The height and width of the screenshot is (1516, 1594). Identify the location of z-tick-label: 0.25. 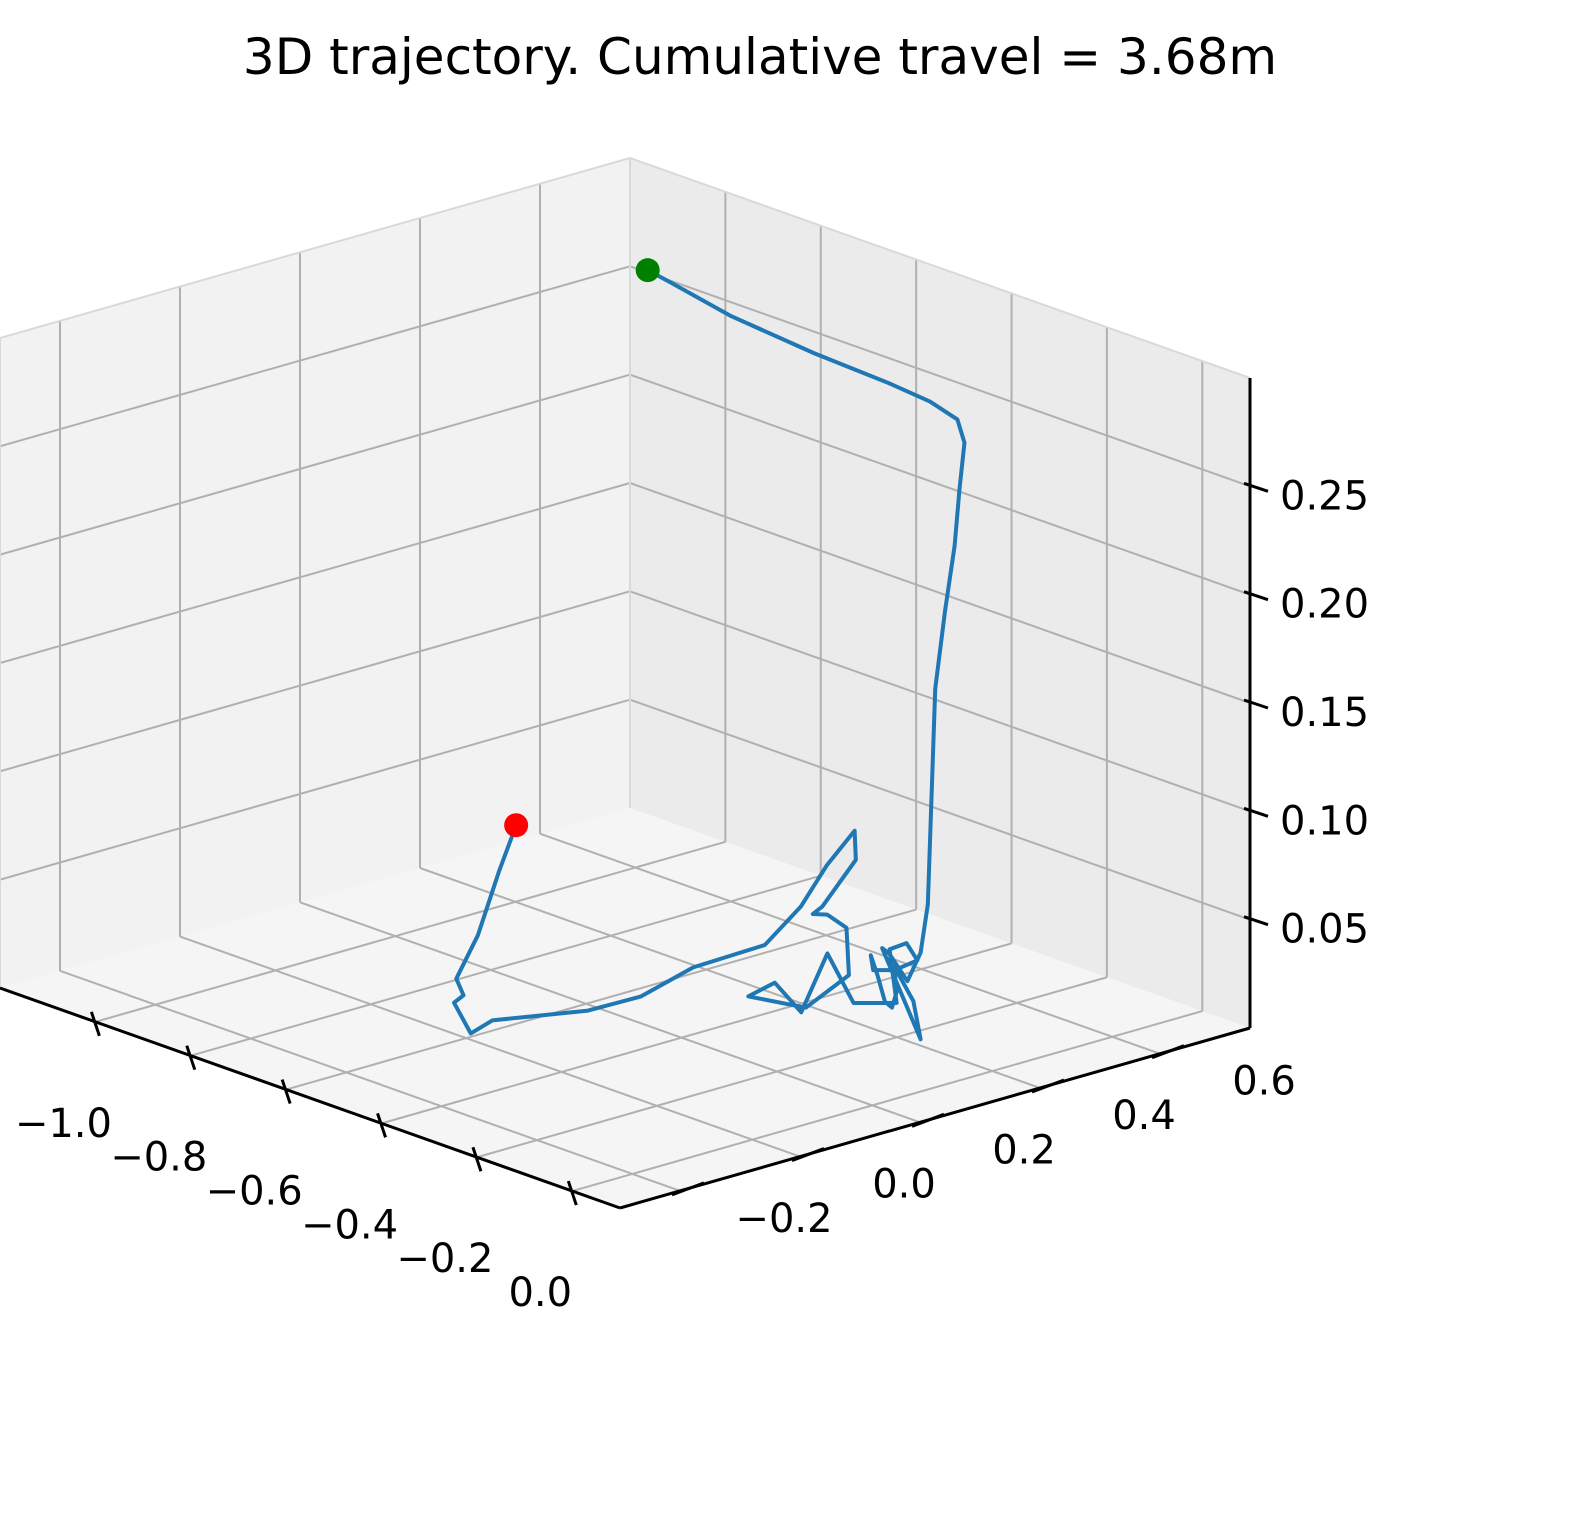
(1324, 496).